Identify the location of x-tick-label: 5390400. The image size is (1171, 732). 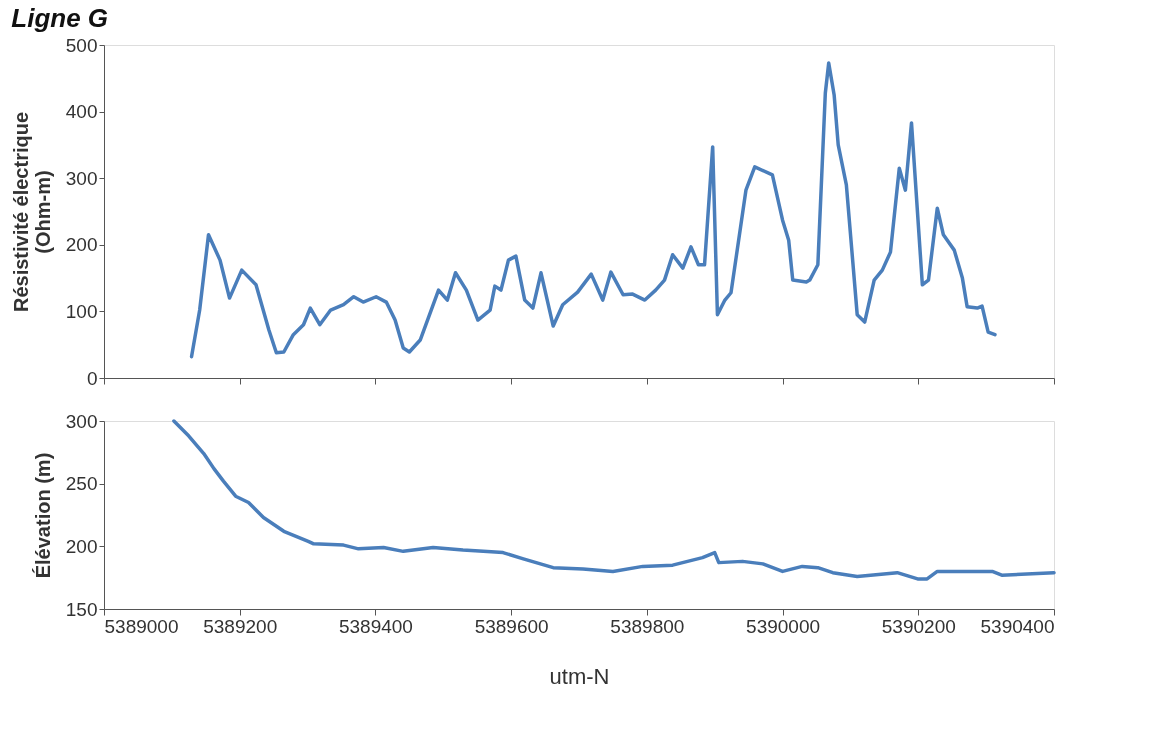
(1017, 626).